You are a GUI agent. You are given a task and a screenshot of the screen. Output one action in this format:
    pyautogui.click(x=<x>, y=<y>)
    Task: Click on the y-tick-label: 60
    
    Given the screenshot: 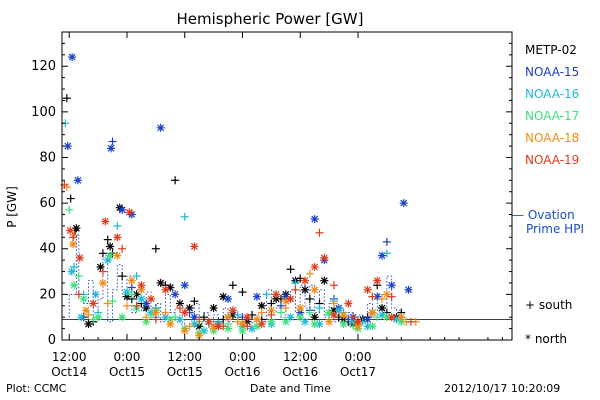 What is the action you would take?
    pyautogui.click(x=47, y=203)
    